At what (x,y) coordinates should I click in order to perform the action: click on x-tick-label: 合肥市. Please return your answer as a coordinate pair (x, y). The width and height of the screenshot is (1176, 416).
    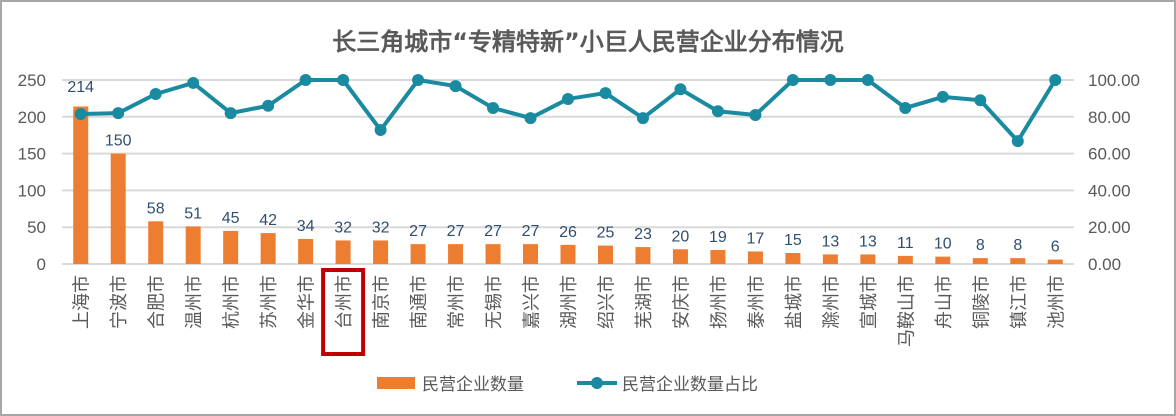
    Looking at the image, I should click on (157, 302).